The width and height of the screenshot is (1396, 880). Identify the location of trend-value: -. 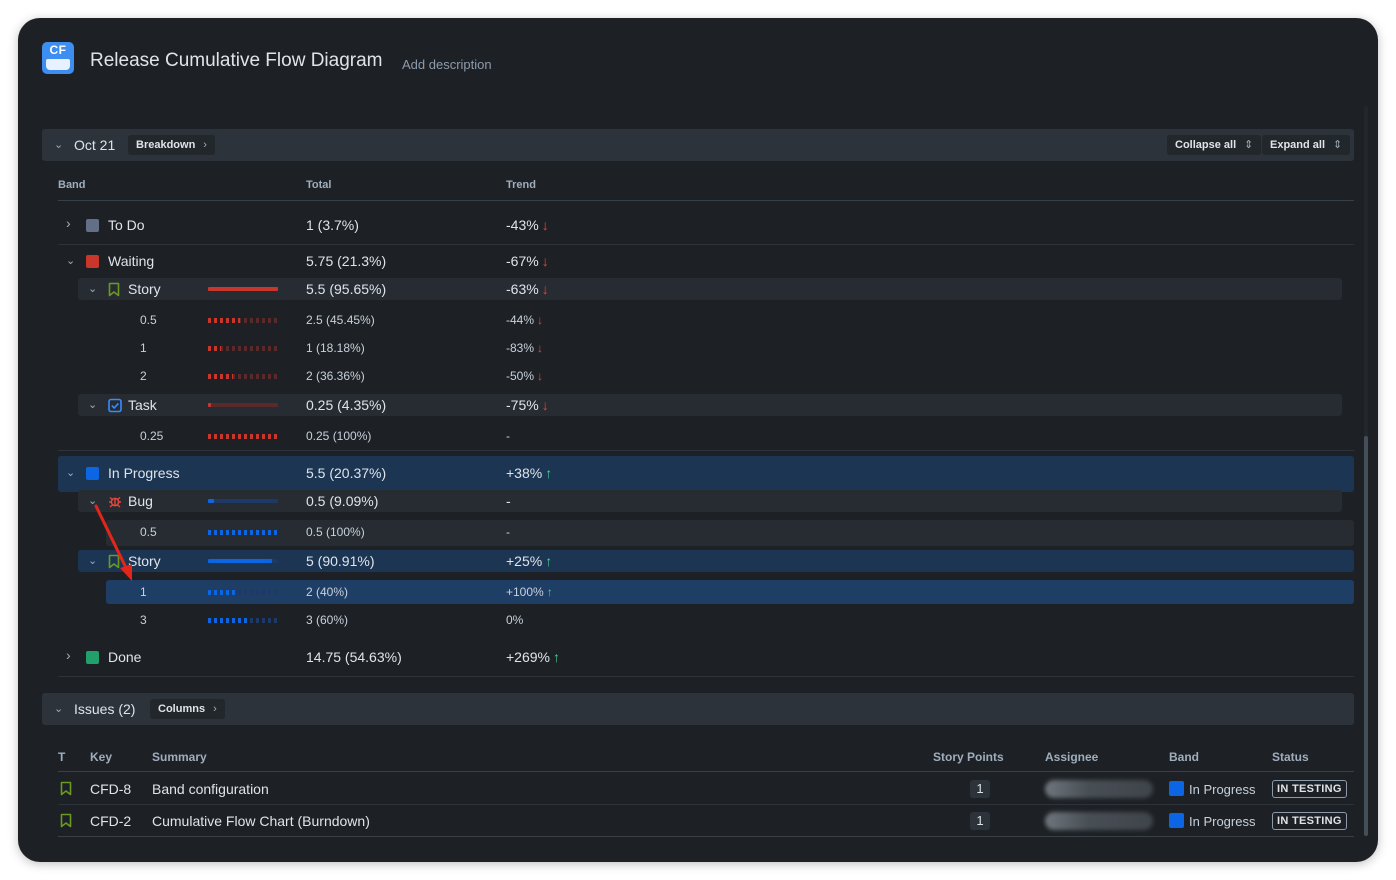
(508, 532).